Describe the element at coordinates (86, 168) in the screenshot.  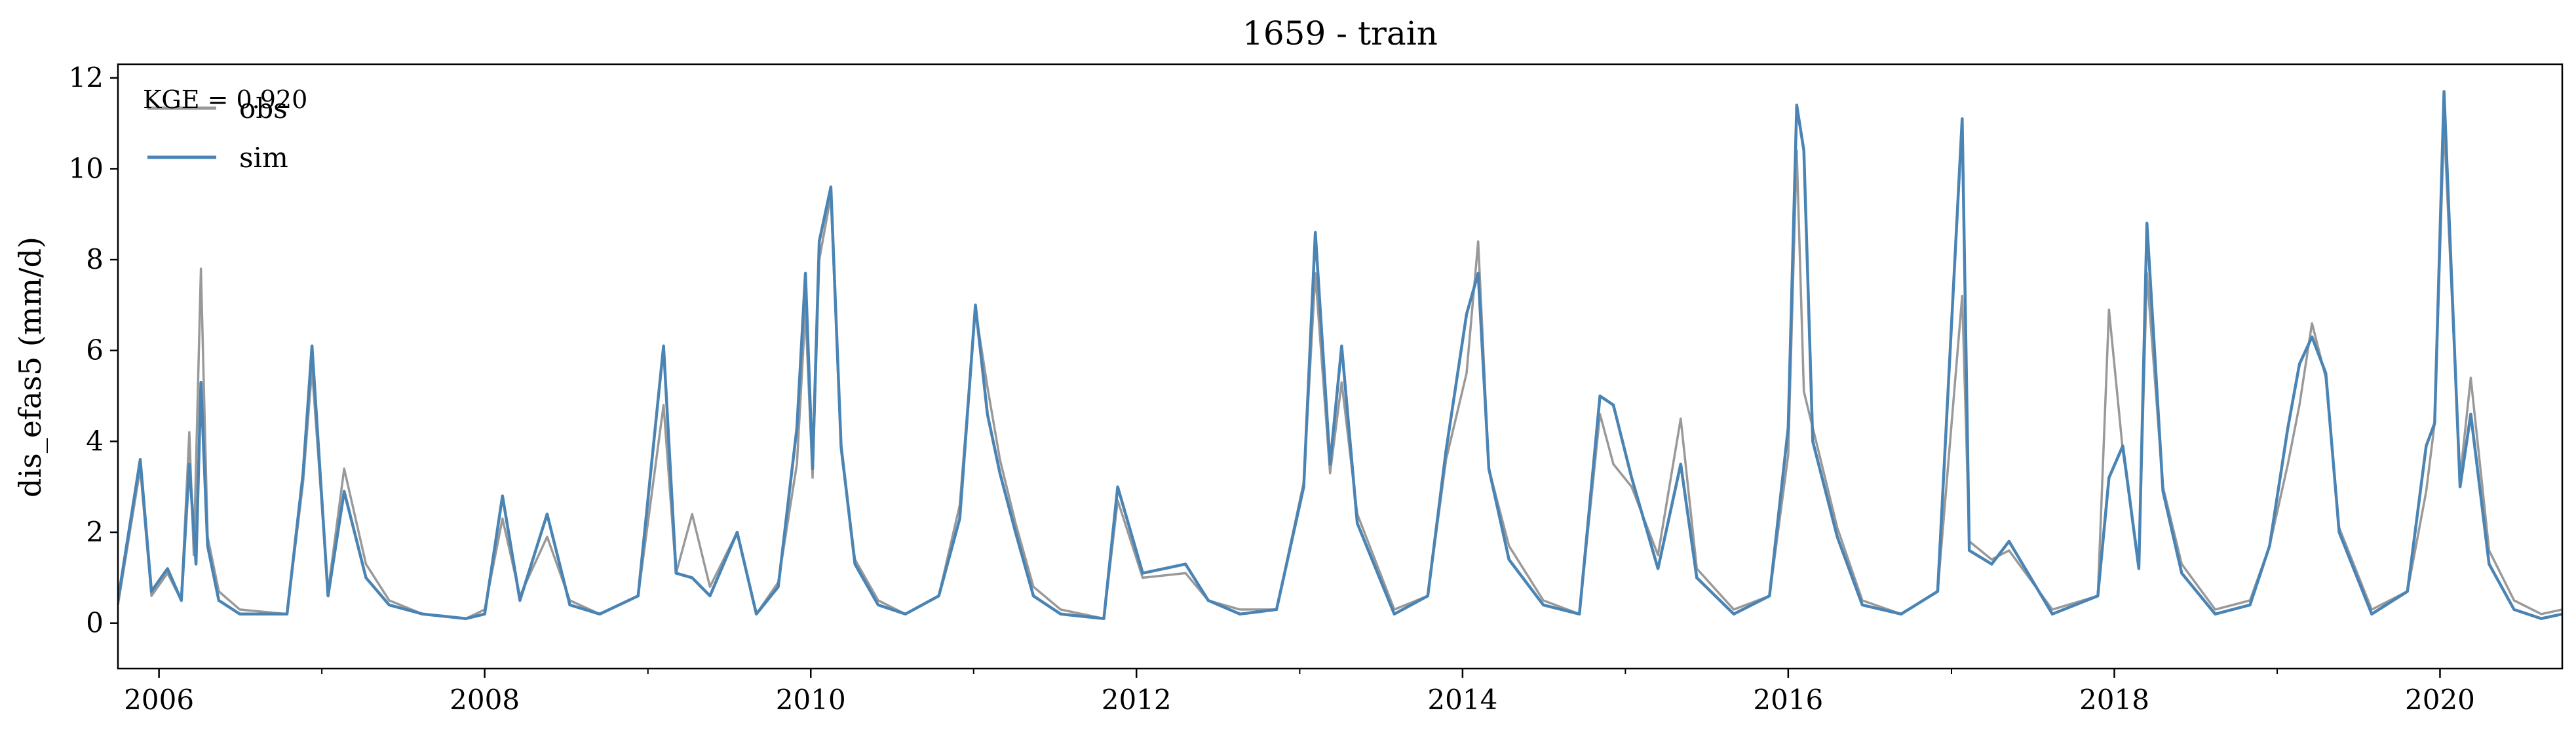
I see `y-tick-label: 10` at that location.